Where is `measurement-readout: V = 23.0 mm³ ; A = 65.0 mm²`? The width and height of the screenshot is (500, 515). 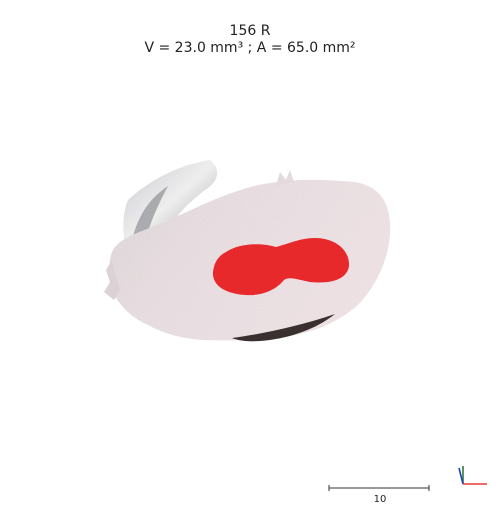
measurement-readout: V = 23.0 mm³ ; A = 65.0 mm² is located at coordinates (250, 48).